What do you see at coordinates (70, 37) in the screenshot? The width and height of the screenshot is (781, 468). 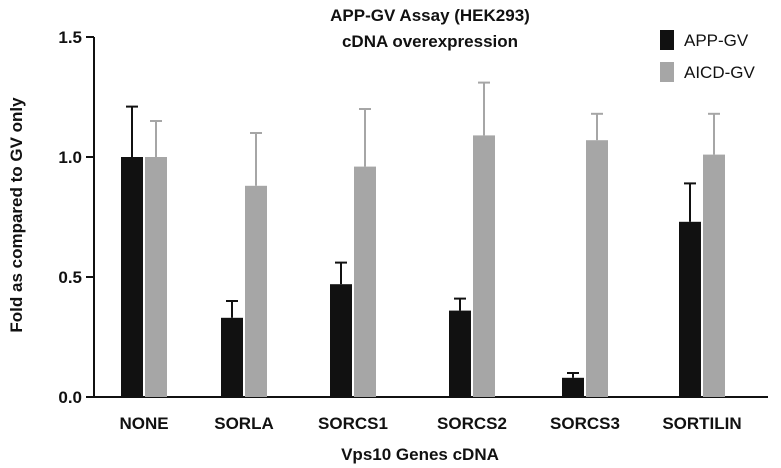 I see `y-tick-label: 1.5` at bounding box center [70, 37].